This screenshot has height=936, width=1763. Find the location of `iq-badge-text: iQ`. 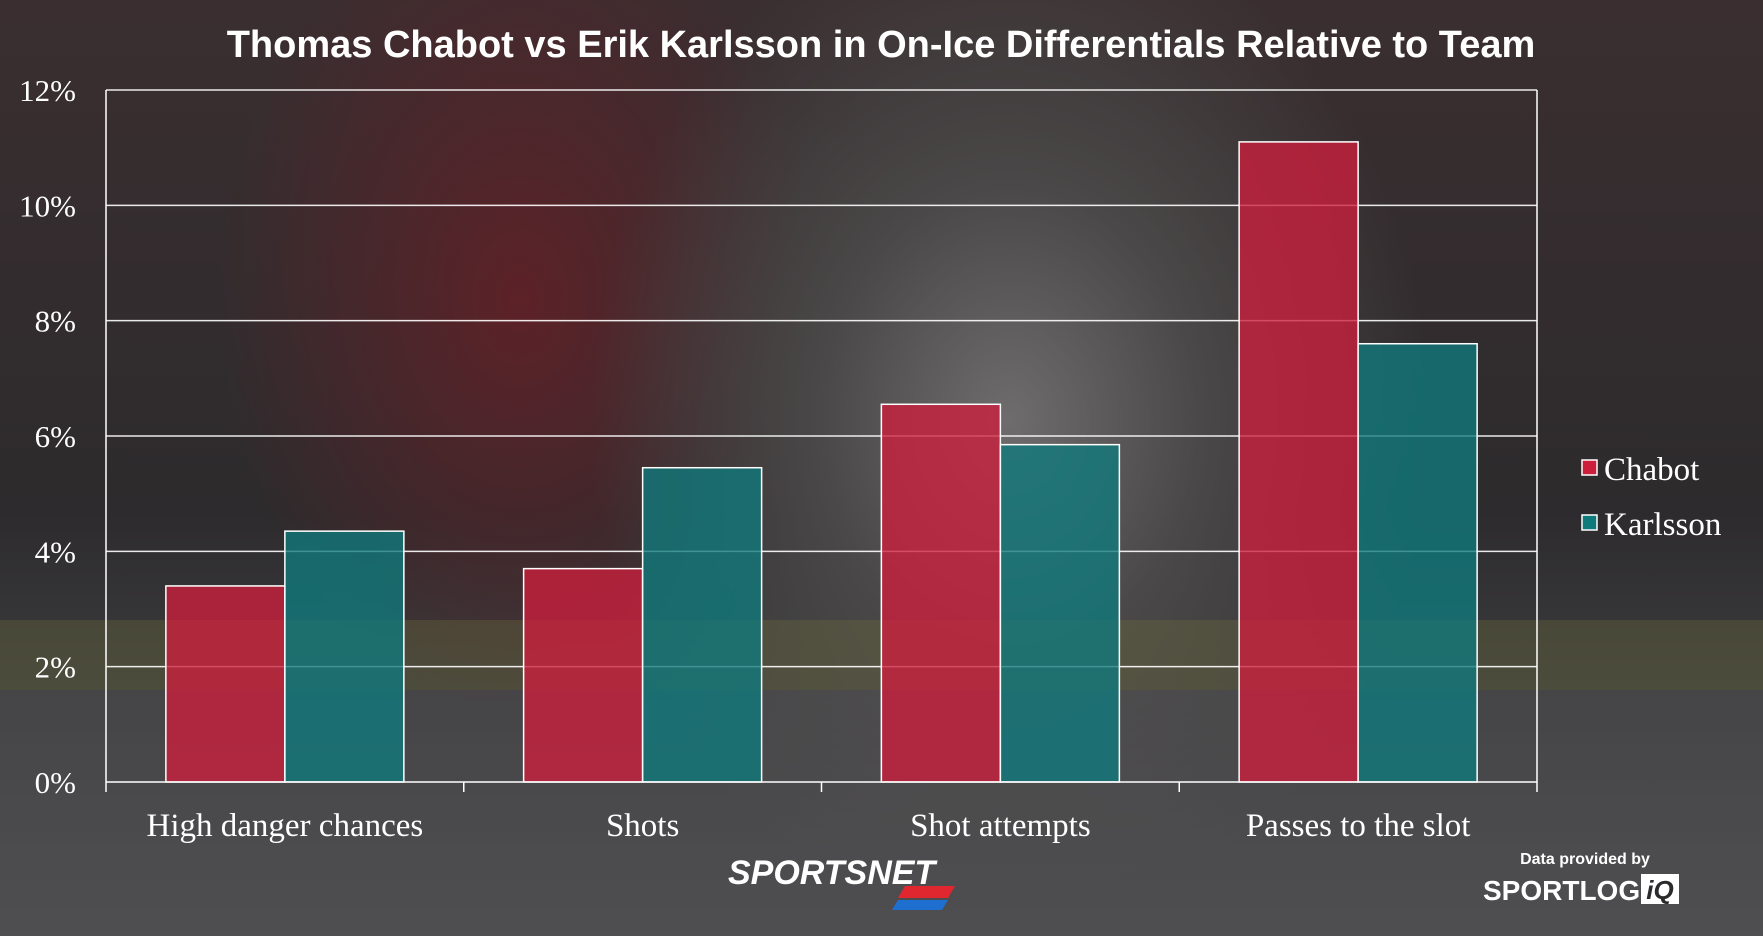

iq-badge-text: iQ is located at coordinates (1659, 890).